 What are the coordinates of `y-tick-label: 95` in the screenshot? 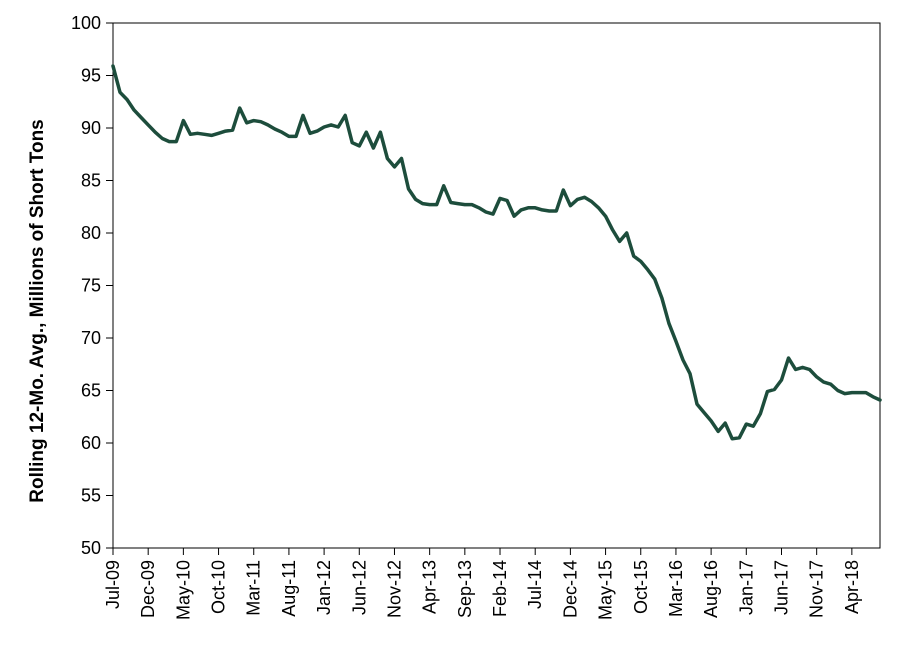 It's located at (91, 76).